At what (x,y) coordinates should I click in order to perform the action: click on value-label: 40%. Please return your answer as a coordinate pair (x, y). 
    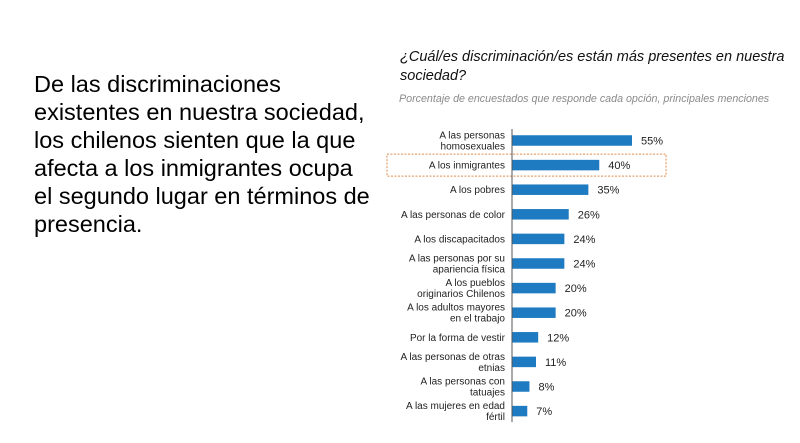
    Looking at the image, I should click on (619, 166).